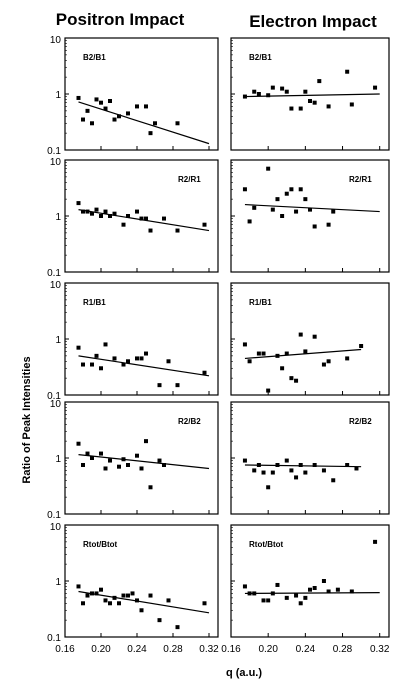 This screenshot has height=689, width=410. Describe the element at coordinates (133, 341) in the screenshot. I see `panel-5: 0.1 1 10 R1/B1` at that location.